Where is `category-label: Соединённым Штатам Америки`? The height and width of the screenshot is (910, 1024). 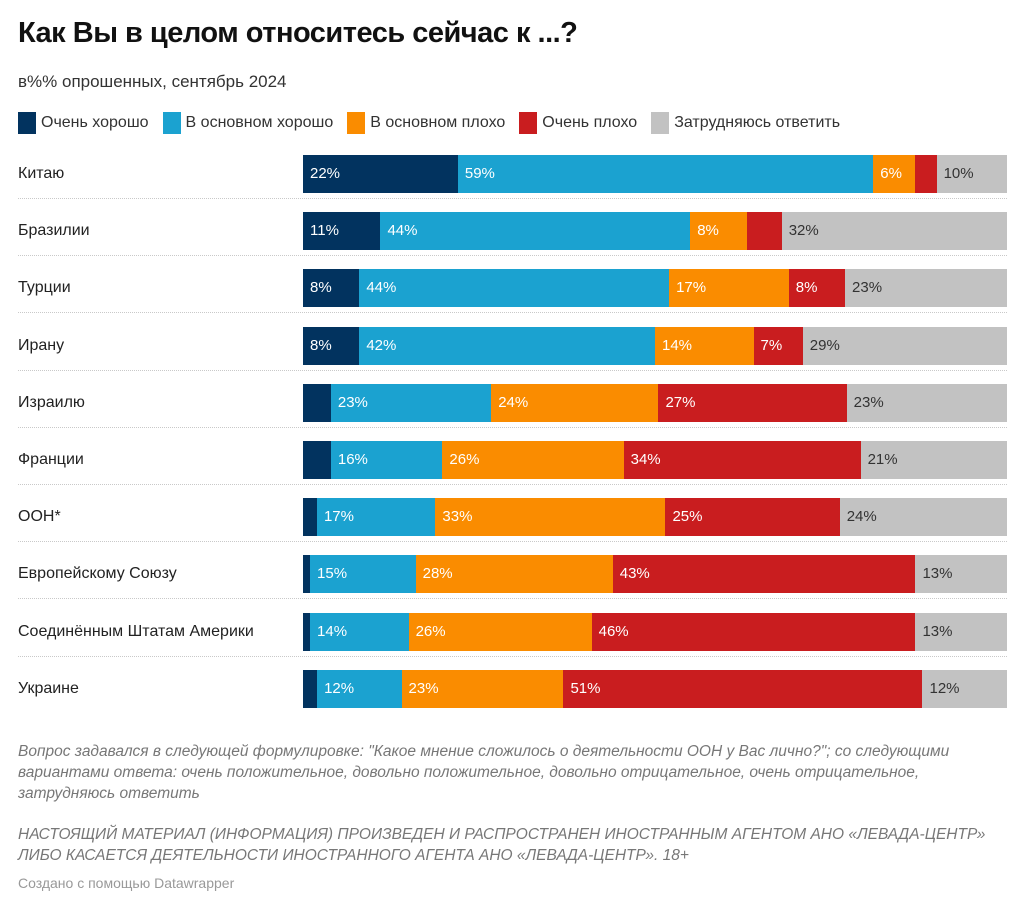 category-label: Соединённым Штатам Америки is located at coordinates (136, 631).